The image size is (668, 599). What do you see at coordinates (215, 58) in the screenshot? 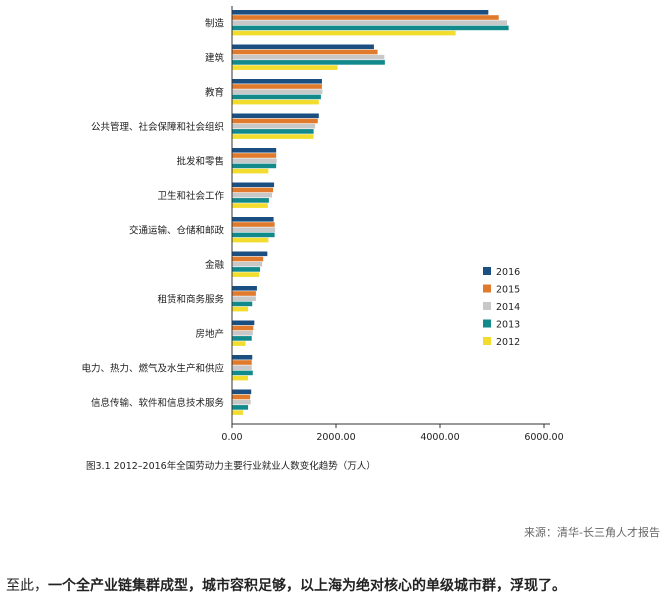
I see `category-label: 建筑` at bounding box center [215, 58].